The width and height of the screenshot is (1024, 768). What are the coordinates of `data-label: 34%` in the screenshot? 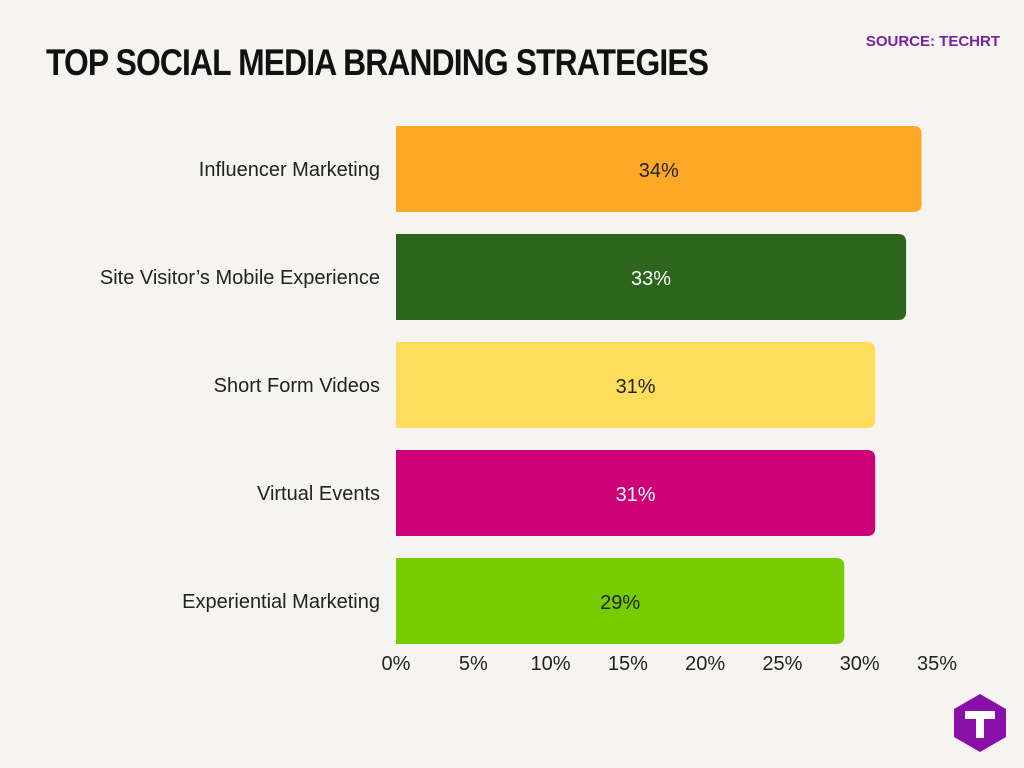 It's located at (659, 171).